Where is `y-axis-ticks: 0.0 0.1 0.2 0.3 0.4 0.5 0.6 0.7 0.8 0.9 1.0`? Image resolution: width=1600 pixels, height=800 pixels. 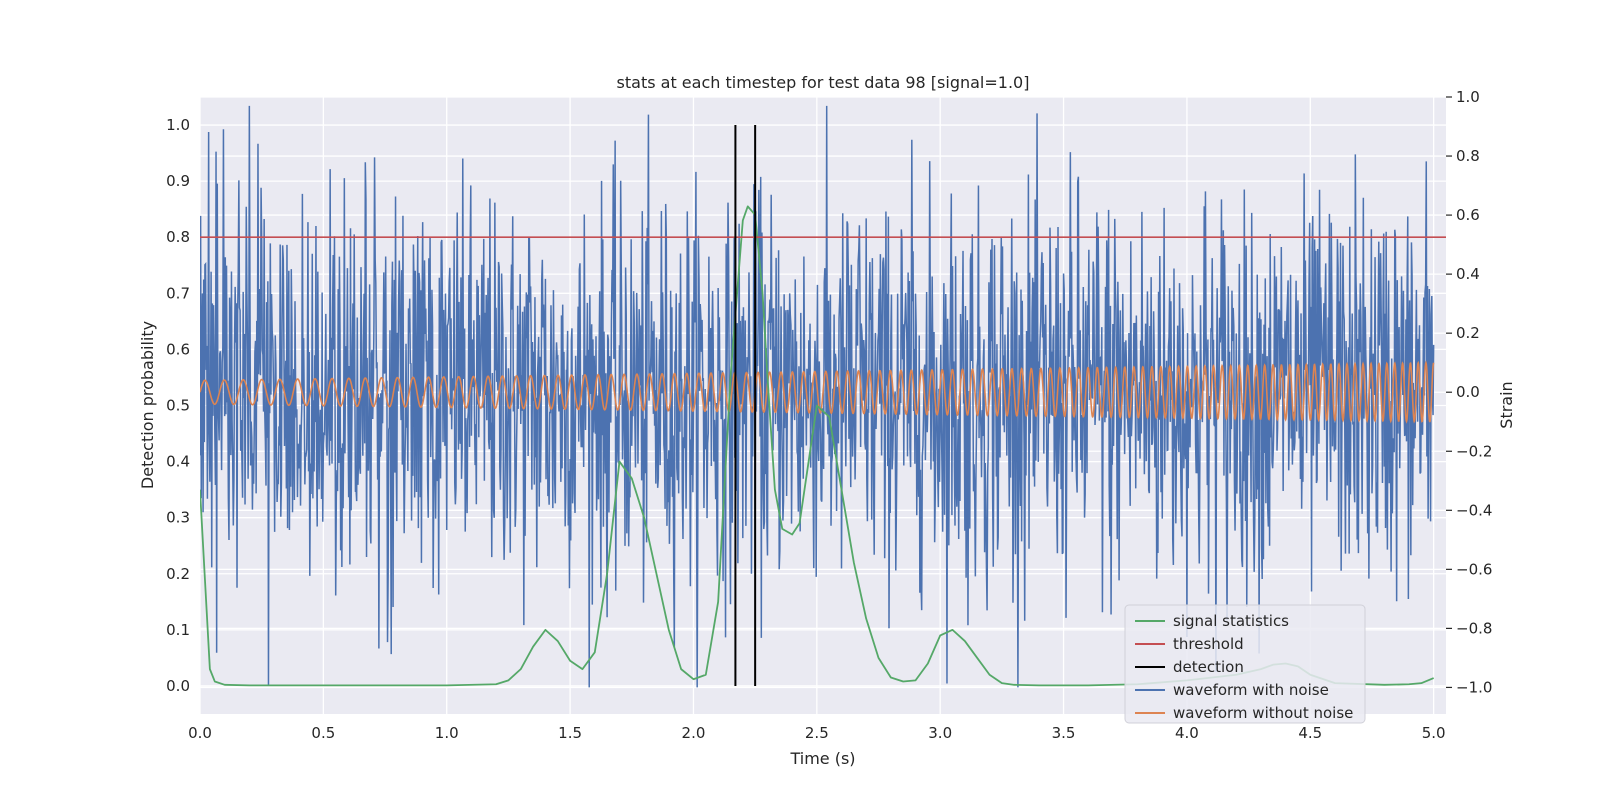 y-axis-ticks: 0.0 0.1 0.2 0.3 0.4 0.5 0.6 0.7 0.8 0.9 1.0 is located at coordinates (178, 405).